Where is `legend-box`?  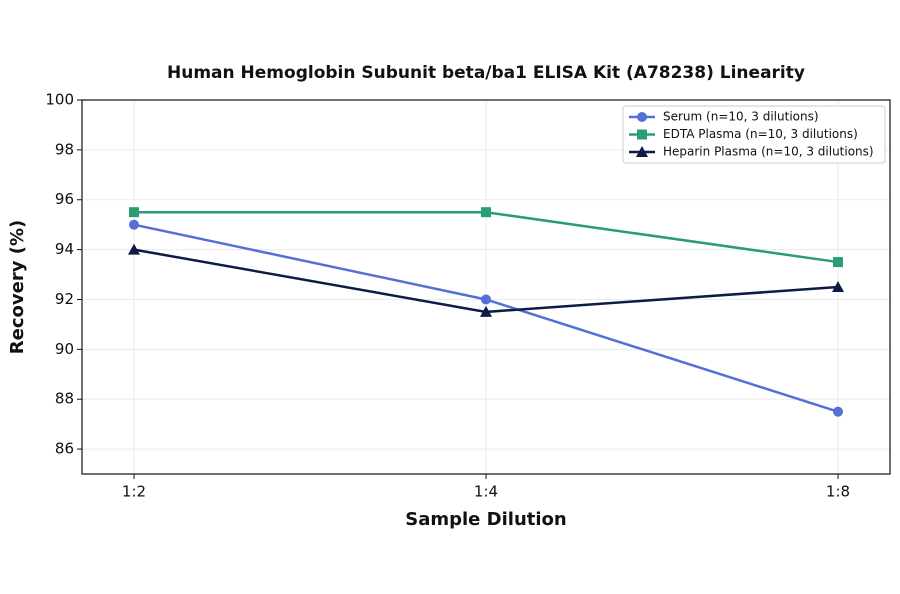 legend-box is located at coordinates (754, 134).